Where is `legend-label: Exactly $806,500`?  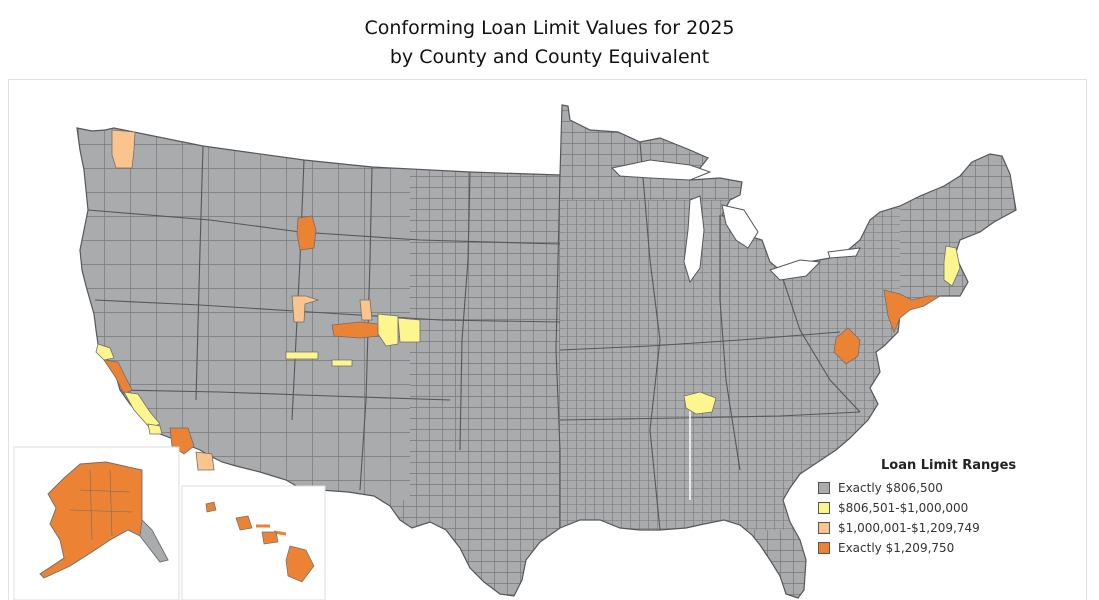
legend-label: Exactly $806,500 is located at coordinates (890, 488).